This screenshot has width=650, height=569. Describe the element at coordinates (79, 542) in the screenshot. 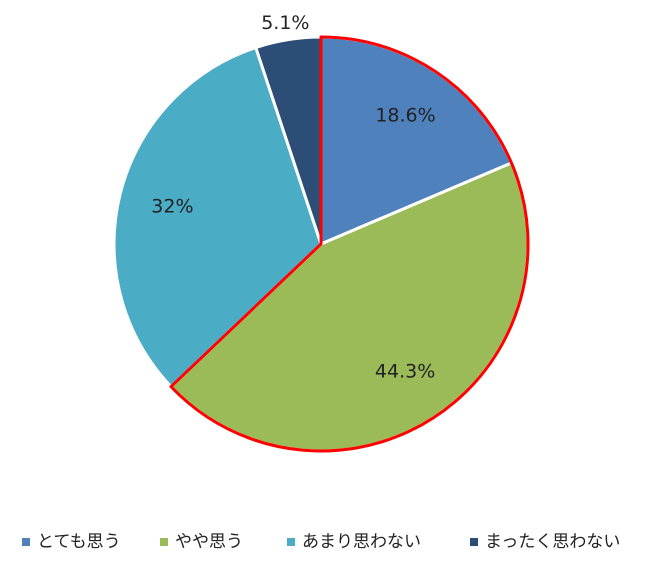

I see `legend-label: とても思う` at that location.